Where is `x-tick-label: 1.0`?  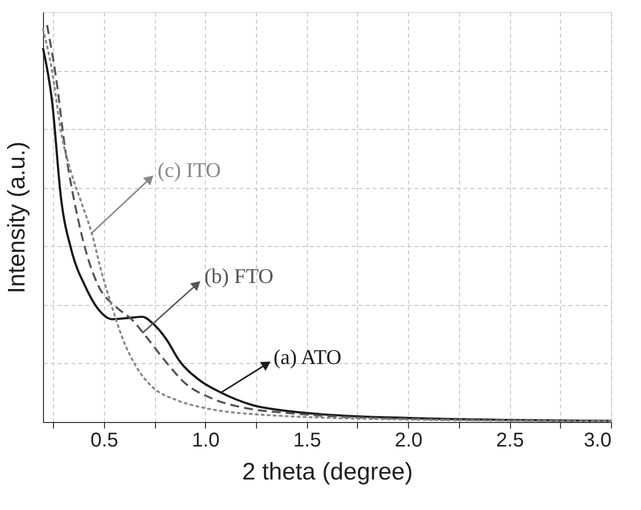 x-tick-label: 1.0 is located at coordinates (206, 441).